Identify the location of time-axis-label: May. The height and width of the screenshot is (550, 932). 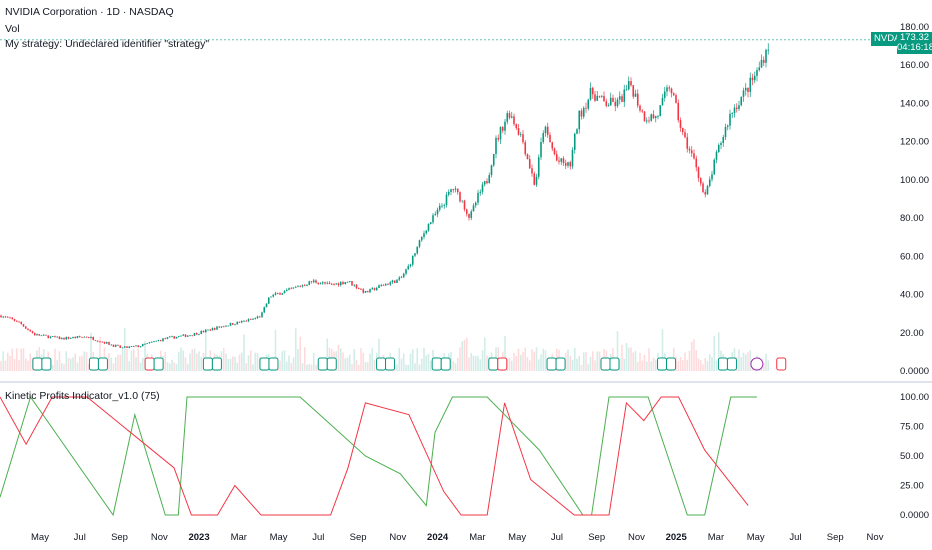
(279, 537).